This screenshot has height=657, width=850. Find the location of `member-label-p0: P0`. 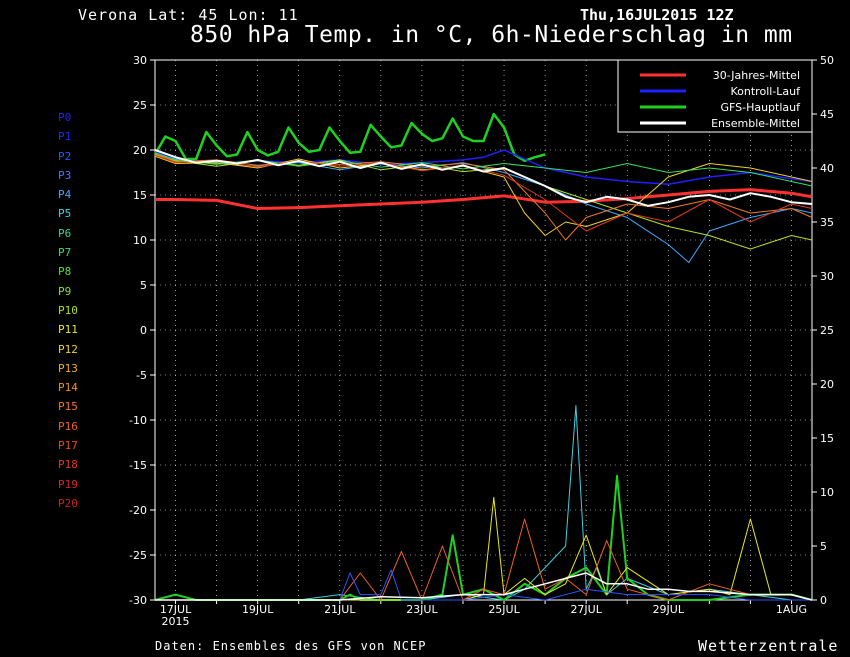

member-label-p0: P0 is located at coordinates (65, 117).